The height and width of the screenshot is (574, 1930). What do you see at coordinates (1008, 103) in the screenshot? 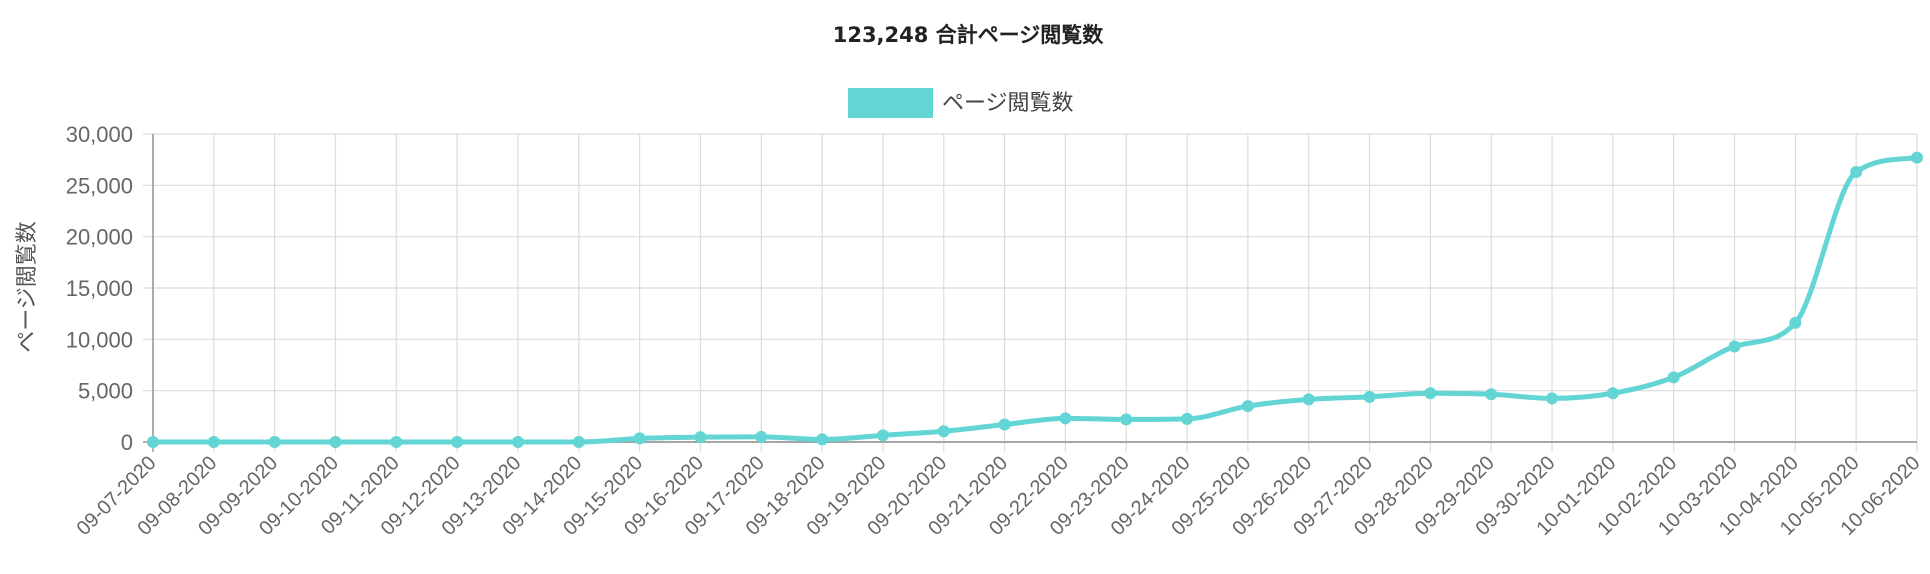
I see `legend-label: ページ閲覧数` at bounding box center [1008, 103].